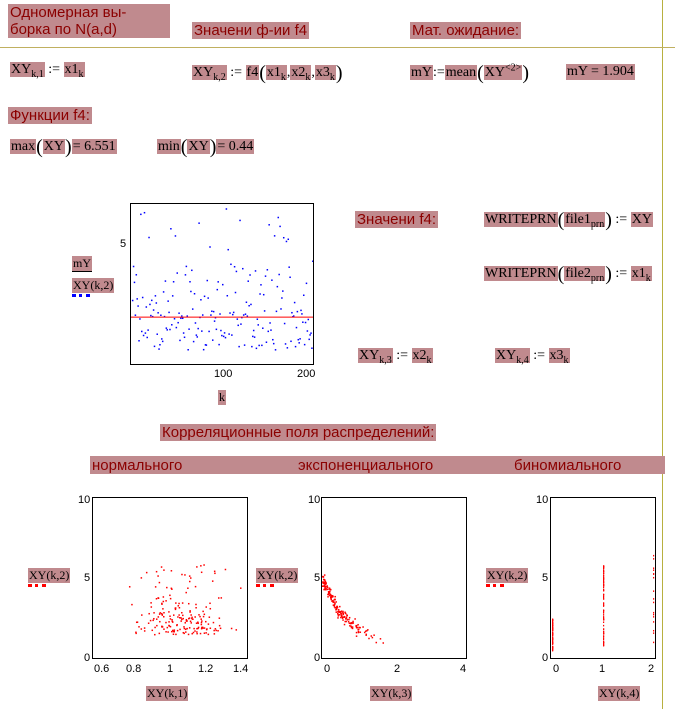 The image size is (675, 709). What do you see at coordinates (223, 279) in the screenshot?
I see `main-scatter-svg` at bounding box center [223, 279].